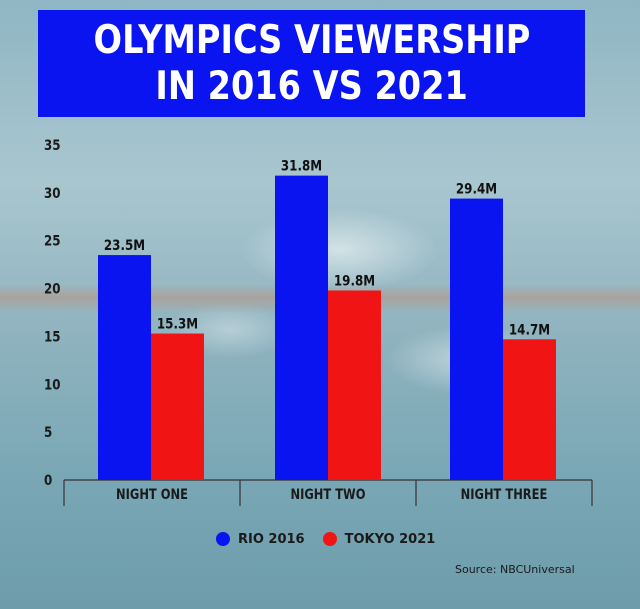 The width and height of the screenshot is (640, 609). What do you see at coordinates (52, 338) in the screenshot?
I see `y-tick-label: 15` at bounding box center [52, 338].